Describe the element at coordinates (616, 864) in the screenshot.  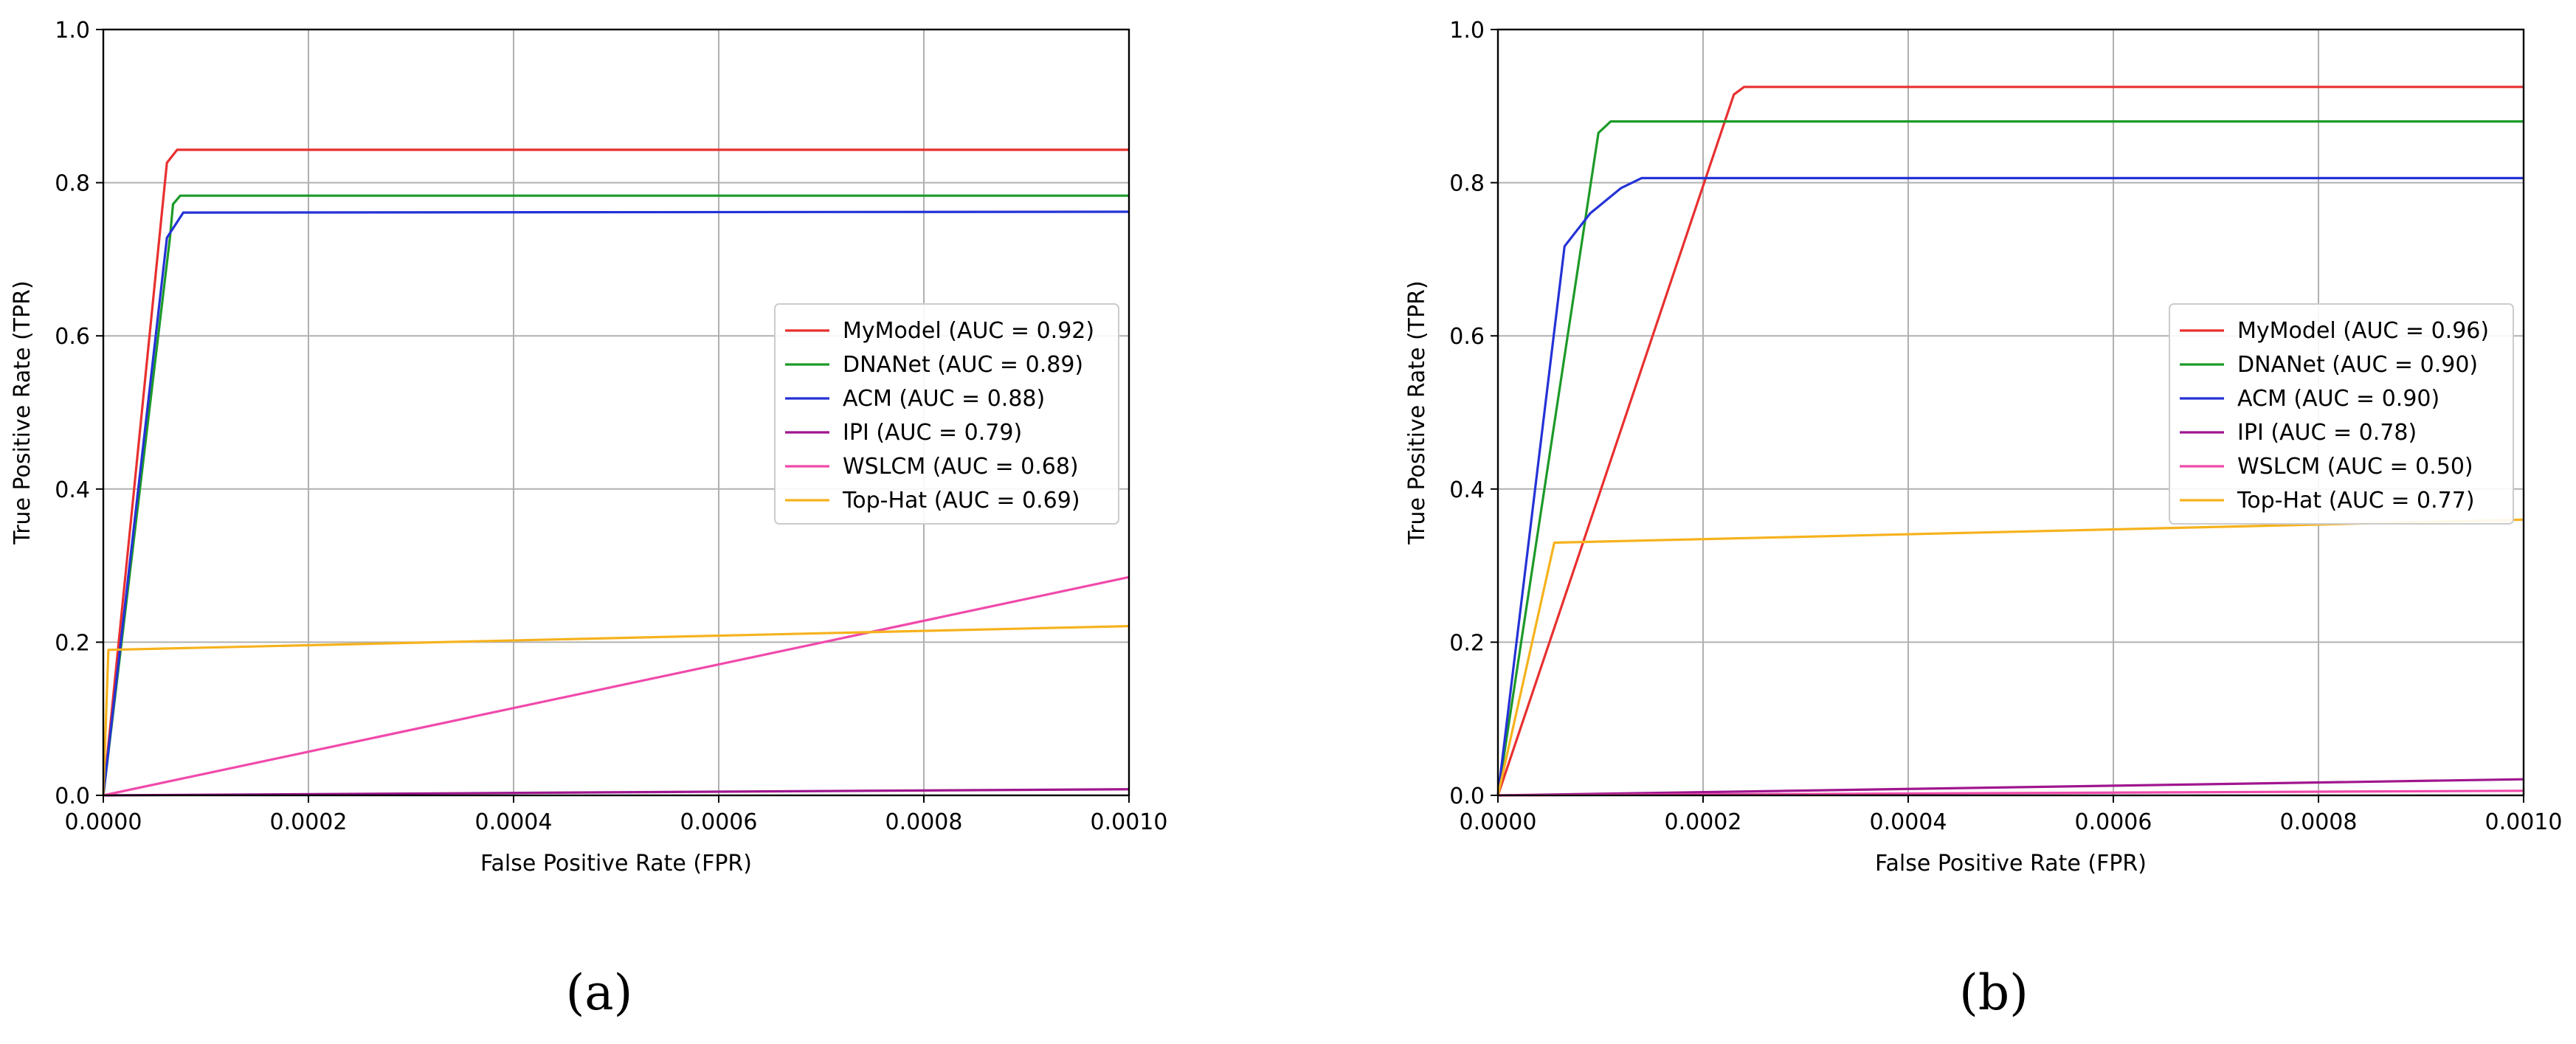
I see `chart-a-x-axis-label: False Positive Rate (FPR)` at that location.